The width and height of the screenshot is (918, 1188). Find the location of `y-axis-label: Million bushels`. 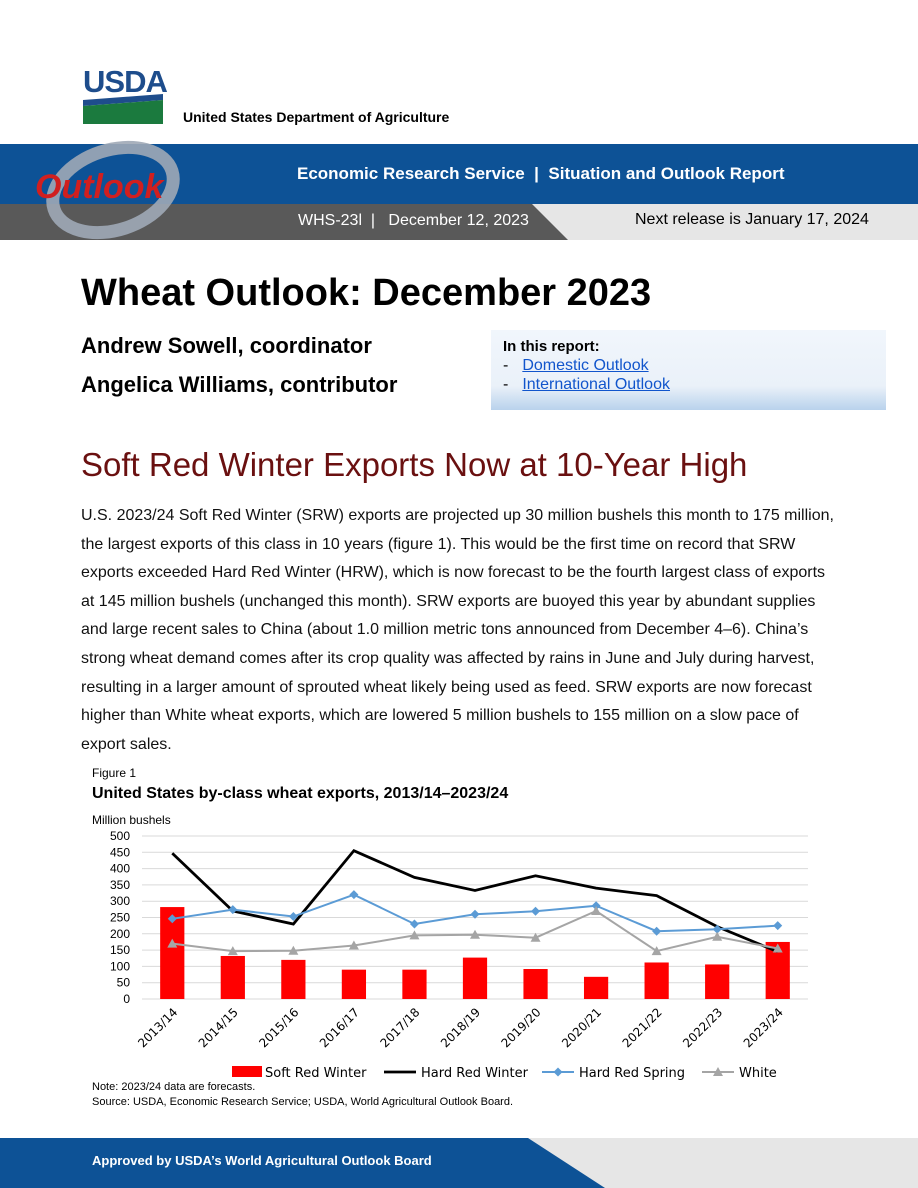

y-axis-label: Million bushels is located at coordinates (131, 820).